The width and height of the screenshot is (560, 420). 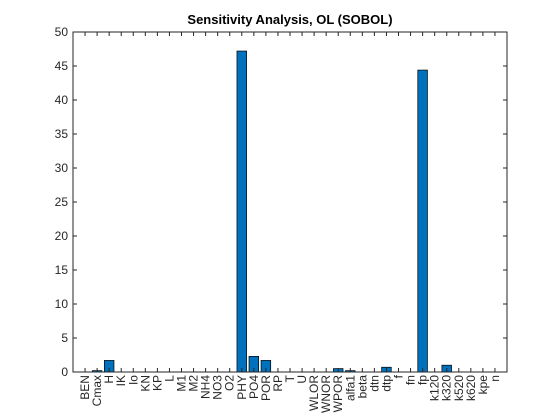 What do you see at coordinates (386, 383) in the screenshot?
I see `x-tick-label-dtp: dtp` at bounding box center [386, 383].